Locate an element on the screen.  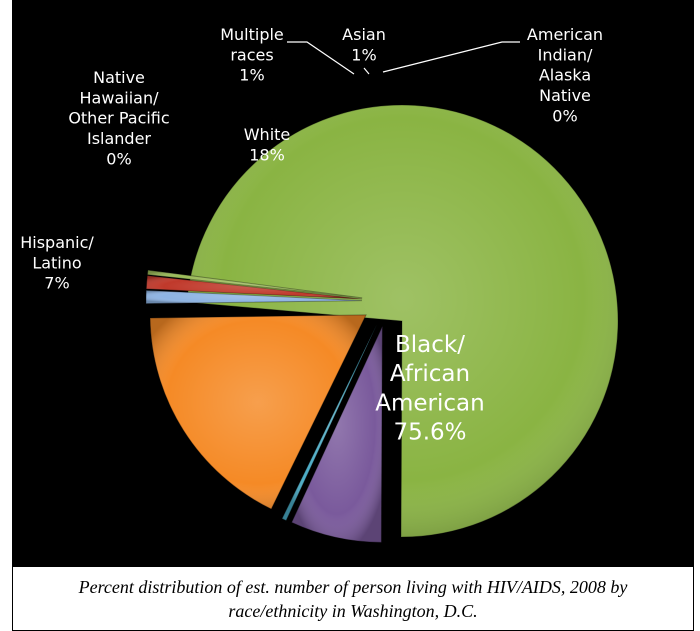
slice-label-3: White 18% is located at coordinates (267, 144).